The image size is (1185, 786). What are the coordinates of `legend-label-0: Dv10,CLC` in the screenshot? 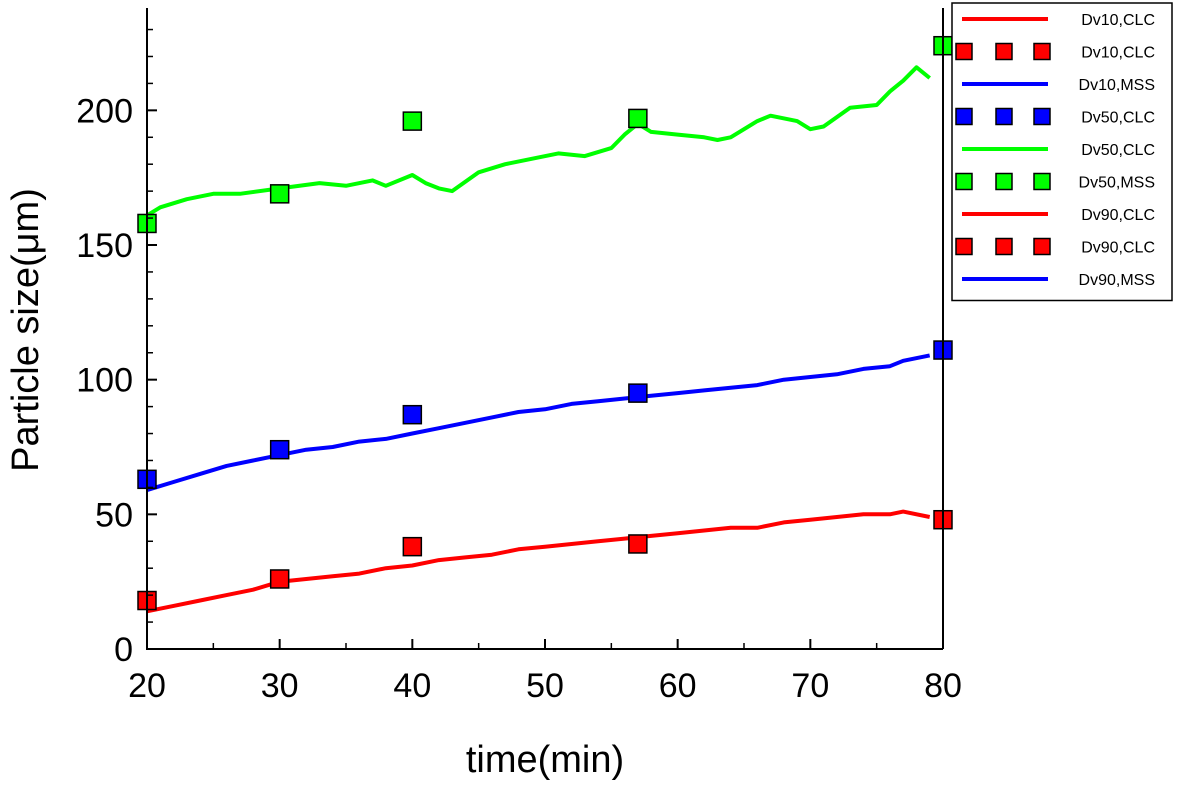 It's located at (1118, 20).